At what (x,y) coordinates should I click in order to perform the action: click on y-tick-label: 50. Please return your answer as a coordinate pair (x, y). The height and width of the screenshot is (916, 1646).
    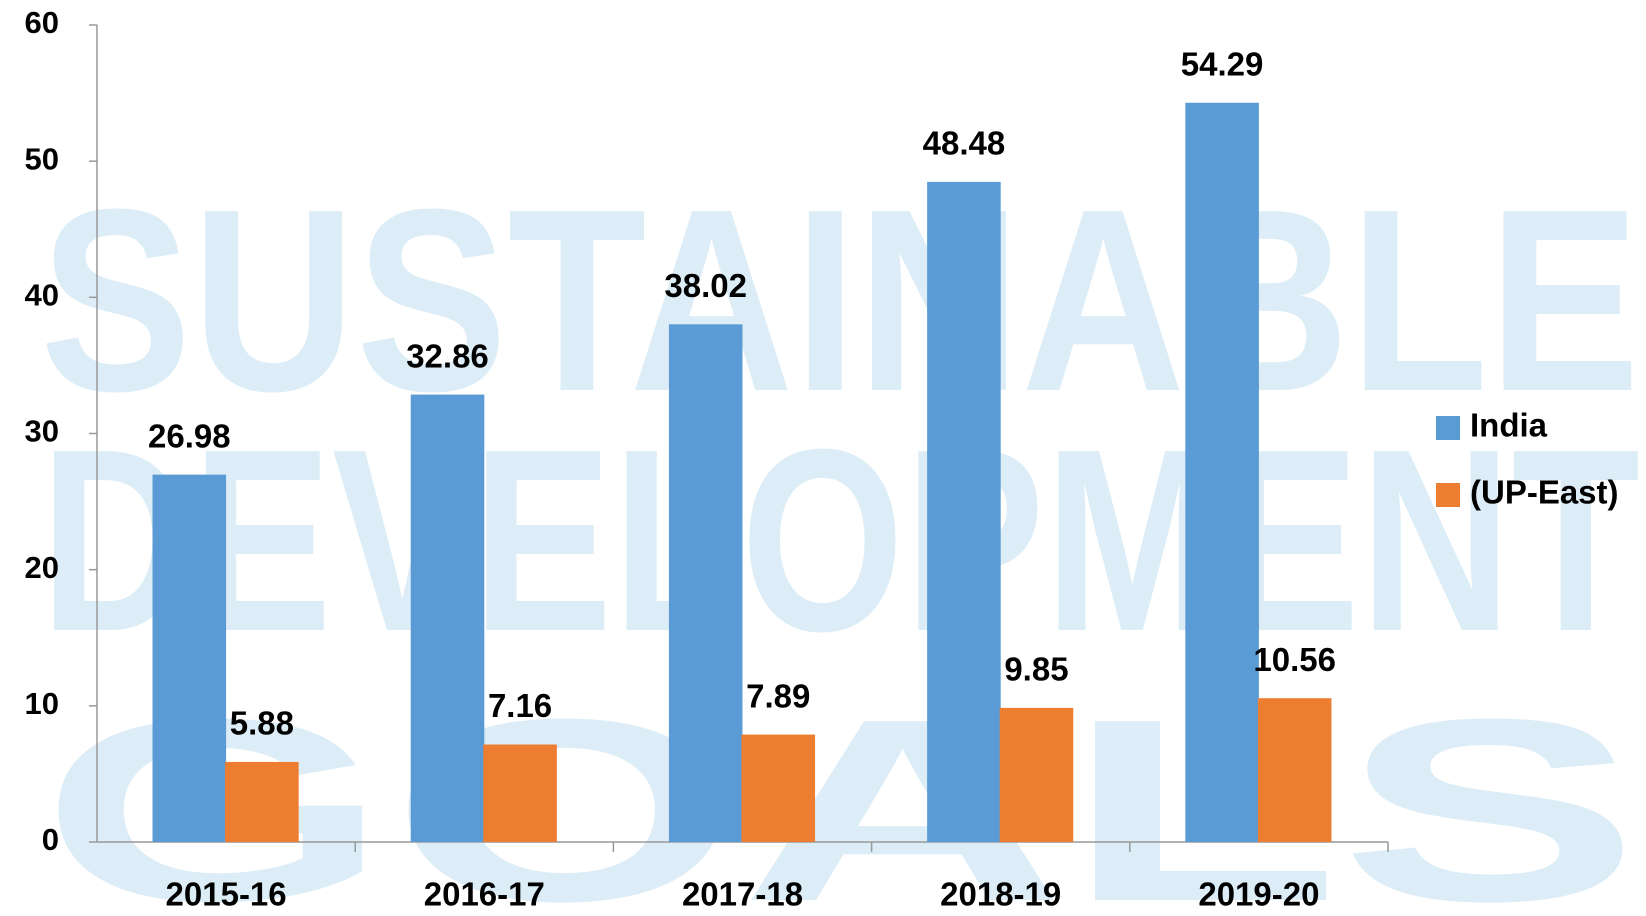
    Looking at the image, I should click on (42, 158).